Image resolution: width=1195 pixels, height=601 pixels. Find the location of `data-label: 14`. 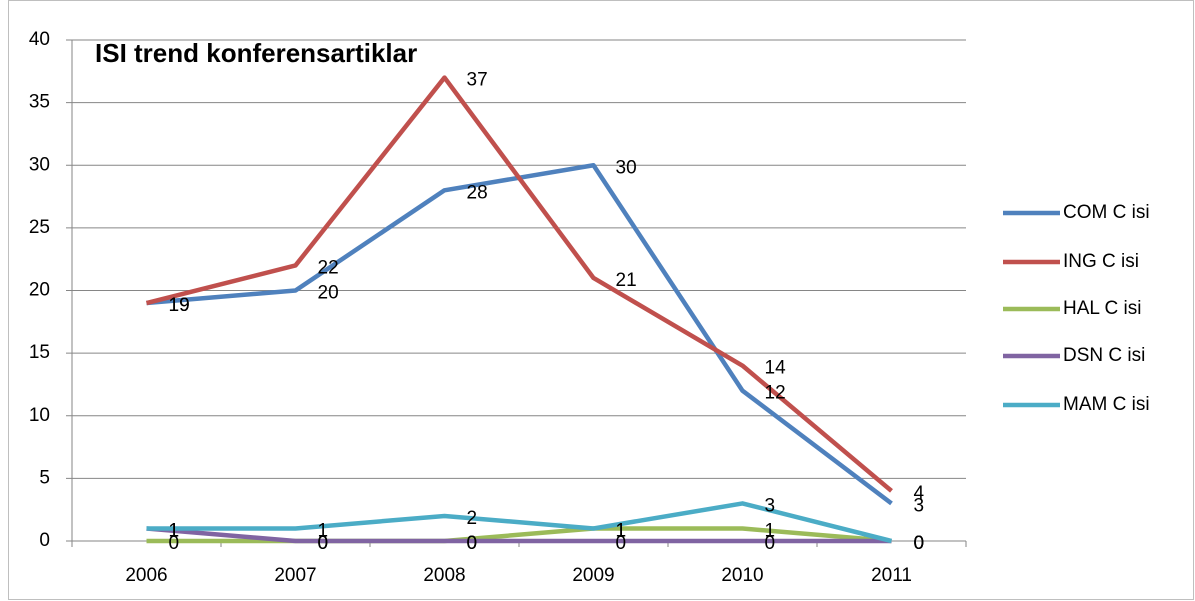

data-label: 14 is located at coordinates (776, 368).